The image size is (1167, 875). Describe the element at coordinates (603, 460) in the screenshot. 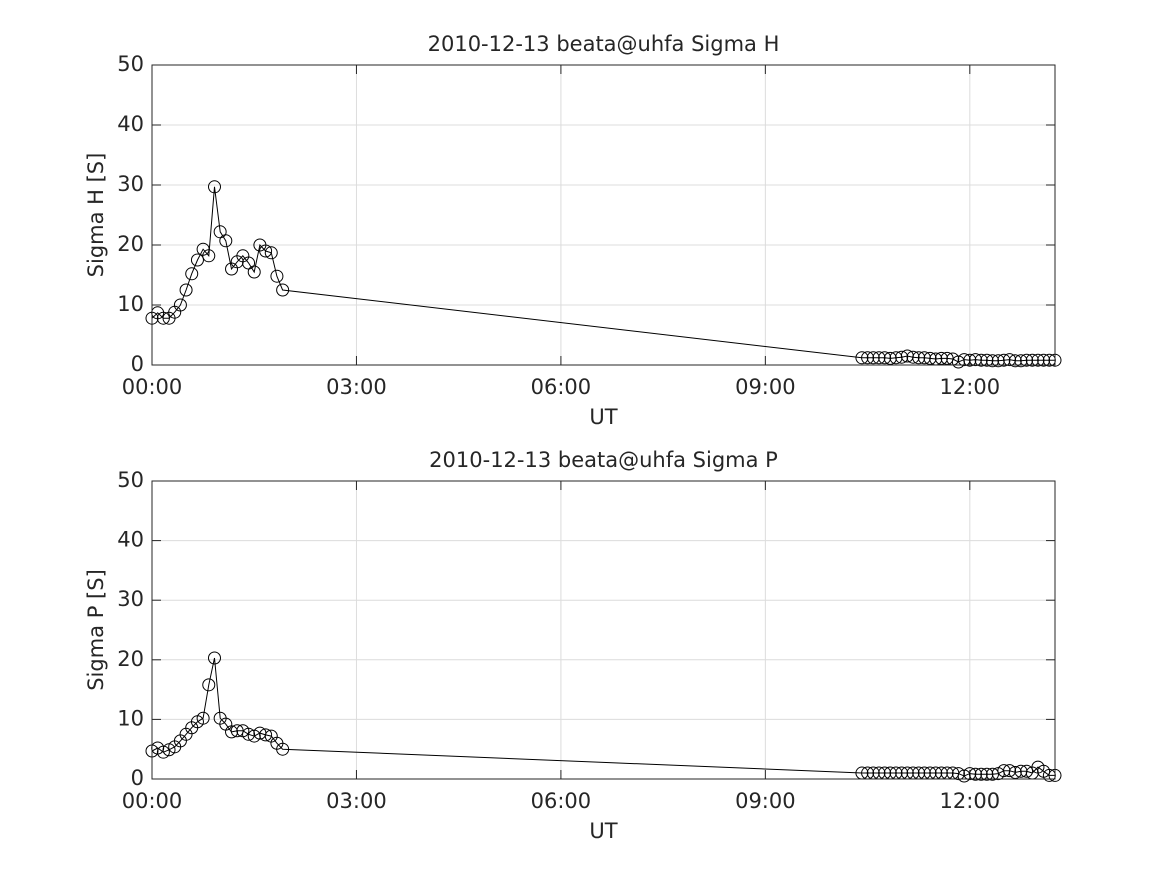

I see `chart-title: 2010-12-13 beata@uhfa Sigma P` at that location.